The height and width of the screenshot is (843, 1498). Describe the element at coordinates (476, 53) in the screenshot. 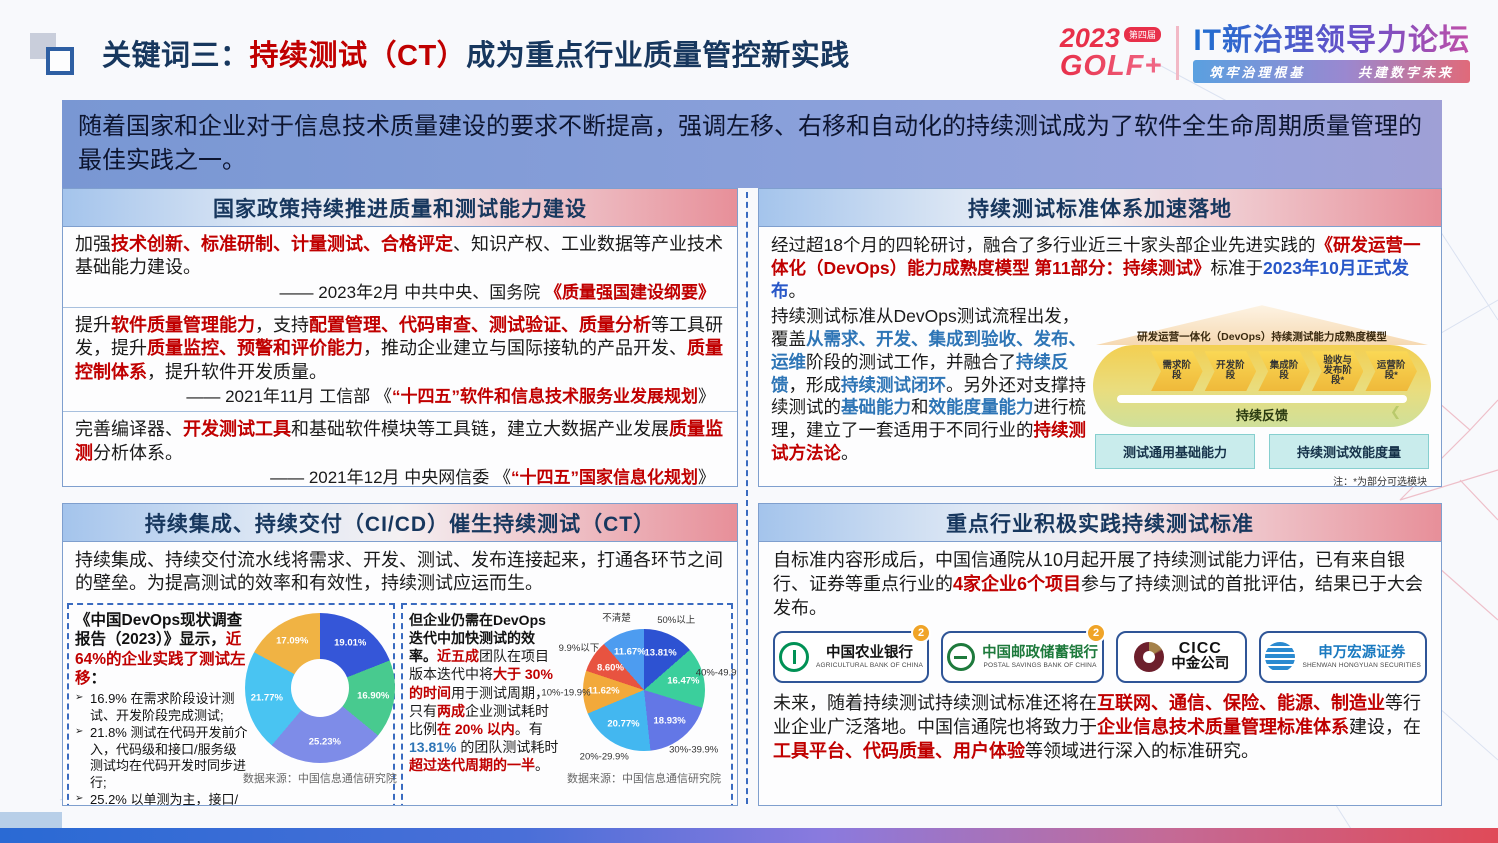

I see `page-title: 关键词三：持续测试（CT）成为重点行业质量管控新实践` at that location.